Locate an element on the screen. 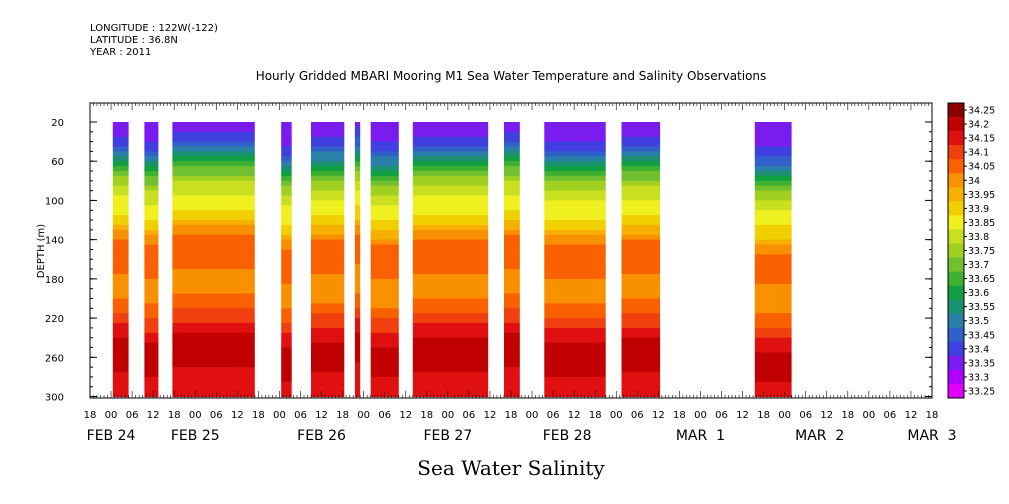 This screenshot has width=1009, height=504. x-date-label: MAR 1 is located at coordinates (700, 436).